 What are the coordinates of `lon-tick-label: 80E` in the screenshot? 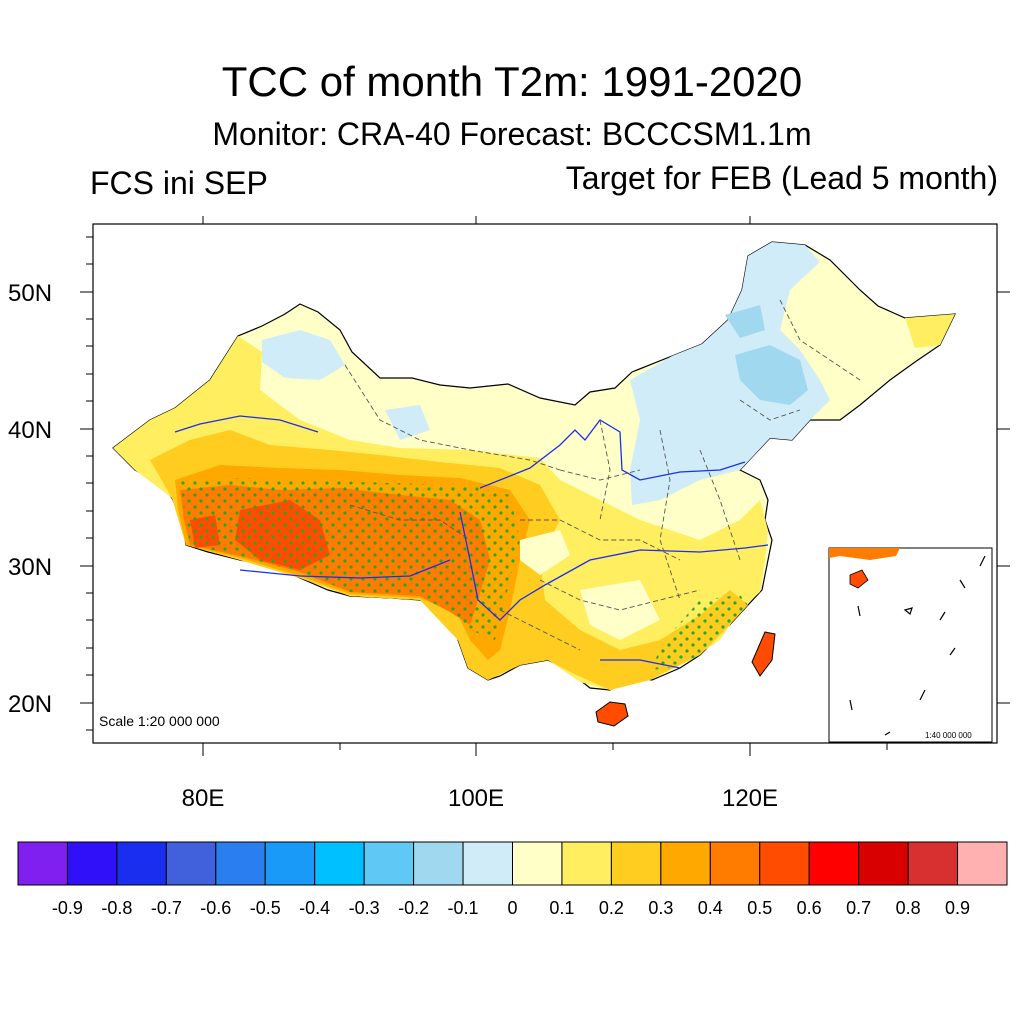 It's located at (203, 798).